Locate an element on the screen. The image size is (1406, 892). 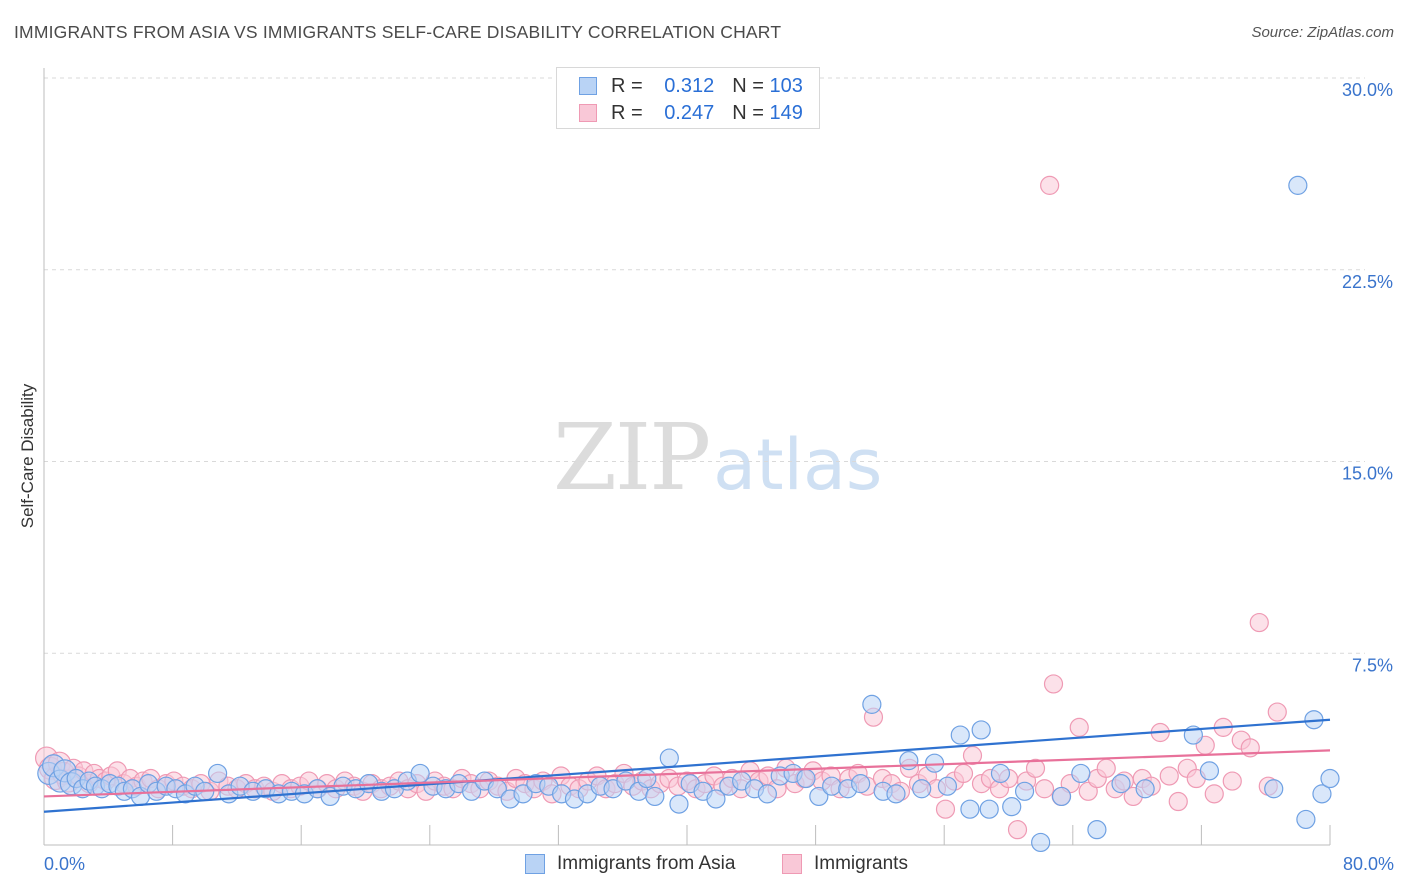
x-tick-label-min: 0.0% is located at coordinates (64, 864).